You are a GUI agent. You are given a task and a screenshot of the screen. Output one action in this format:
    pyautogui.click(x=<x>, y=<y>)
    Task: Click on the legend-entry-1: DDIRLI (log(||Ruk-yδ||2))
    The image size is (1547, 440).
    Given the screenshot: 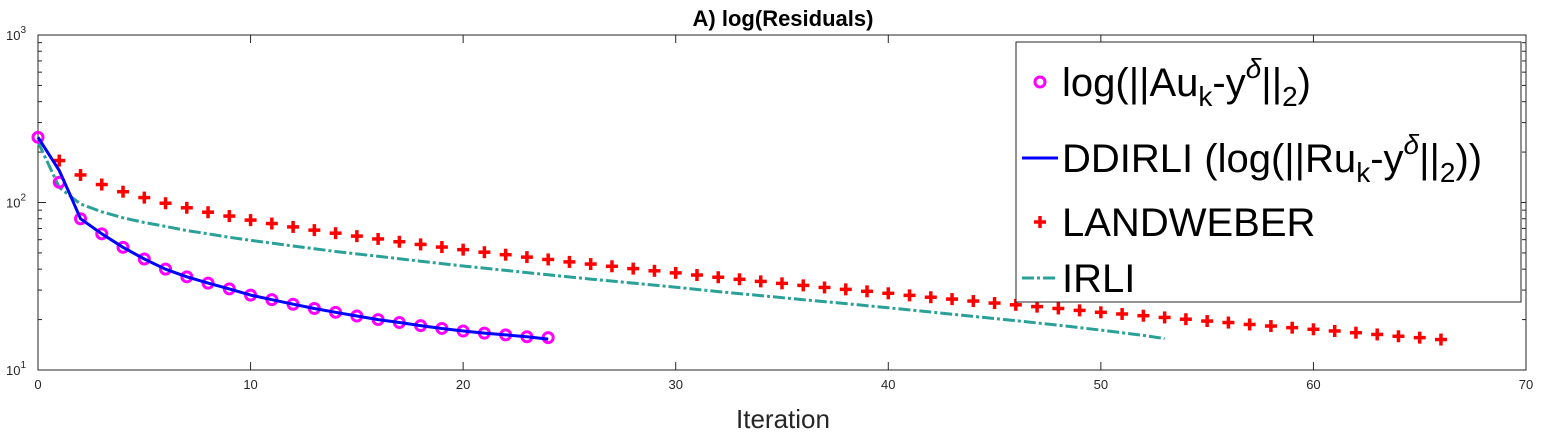 What is the action you would take?
    pyautogui.click(x=1252, y=158)
    